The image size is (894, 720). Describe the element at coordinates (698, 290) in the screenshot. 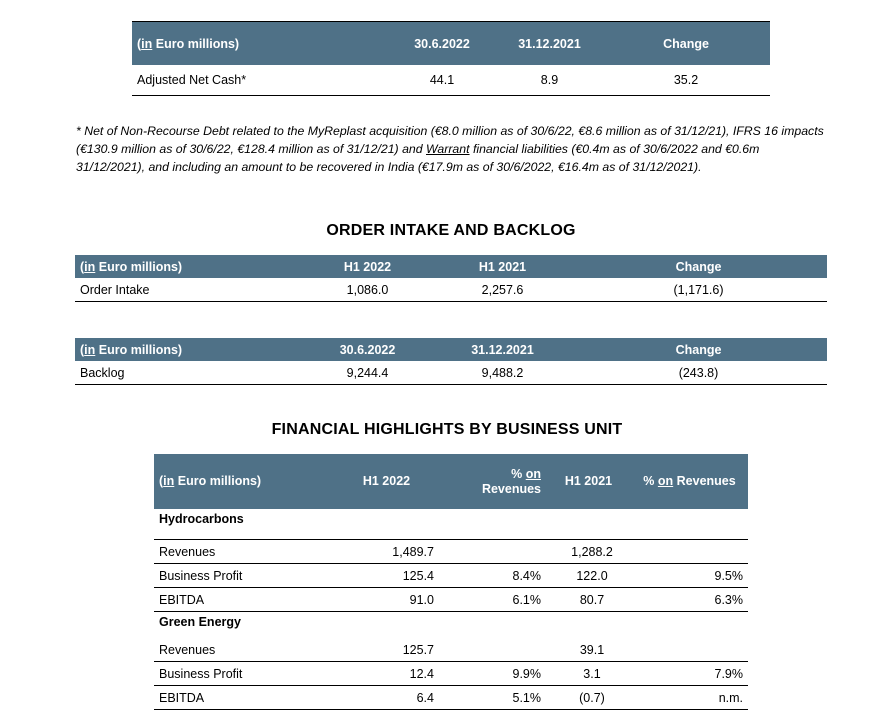

I see `cell: (1,171.6)` at that location.